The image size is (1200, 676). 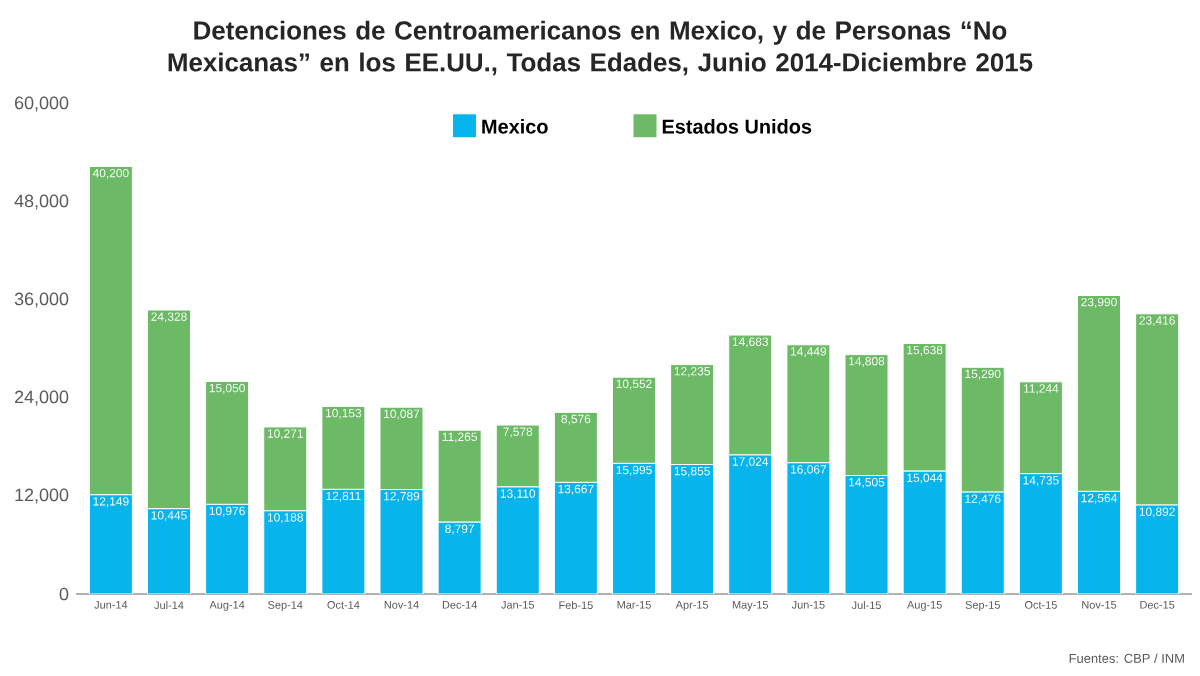 I want to click on y-tick-label: 12,000, so click(x=42, y=496).